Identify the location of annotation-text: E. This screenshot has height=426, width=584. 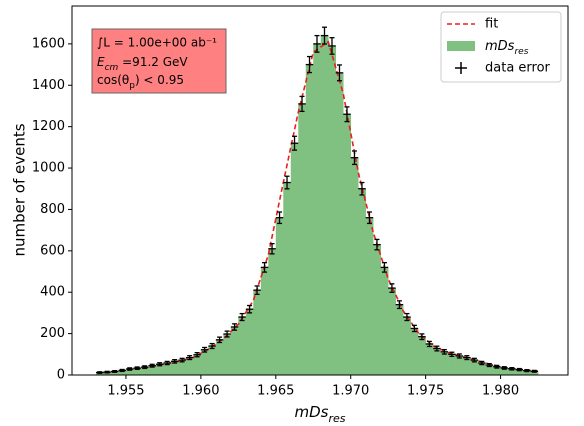
(101, 62).